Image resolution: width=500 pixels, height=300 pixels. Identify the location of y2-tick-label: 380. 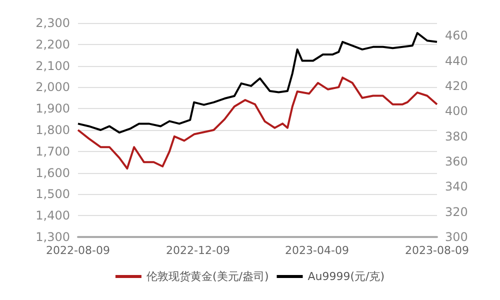
(456, 136).